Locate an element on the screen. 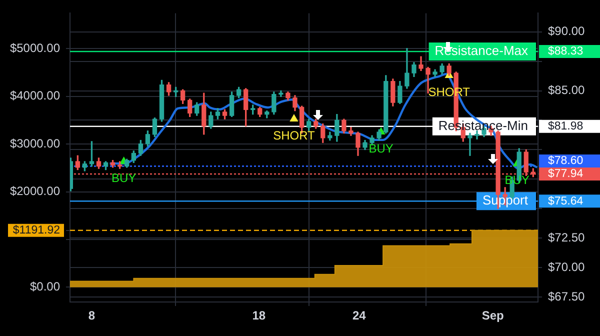 The width and height of the screenshot is (600, 336). y2-tick-label: $70.00 is located at coordinates (567, 267).